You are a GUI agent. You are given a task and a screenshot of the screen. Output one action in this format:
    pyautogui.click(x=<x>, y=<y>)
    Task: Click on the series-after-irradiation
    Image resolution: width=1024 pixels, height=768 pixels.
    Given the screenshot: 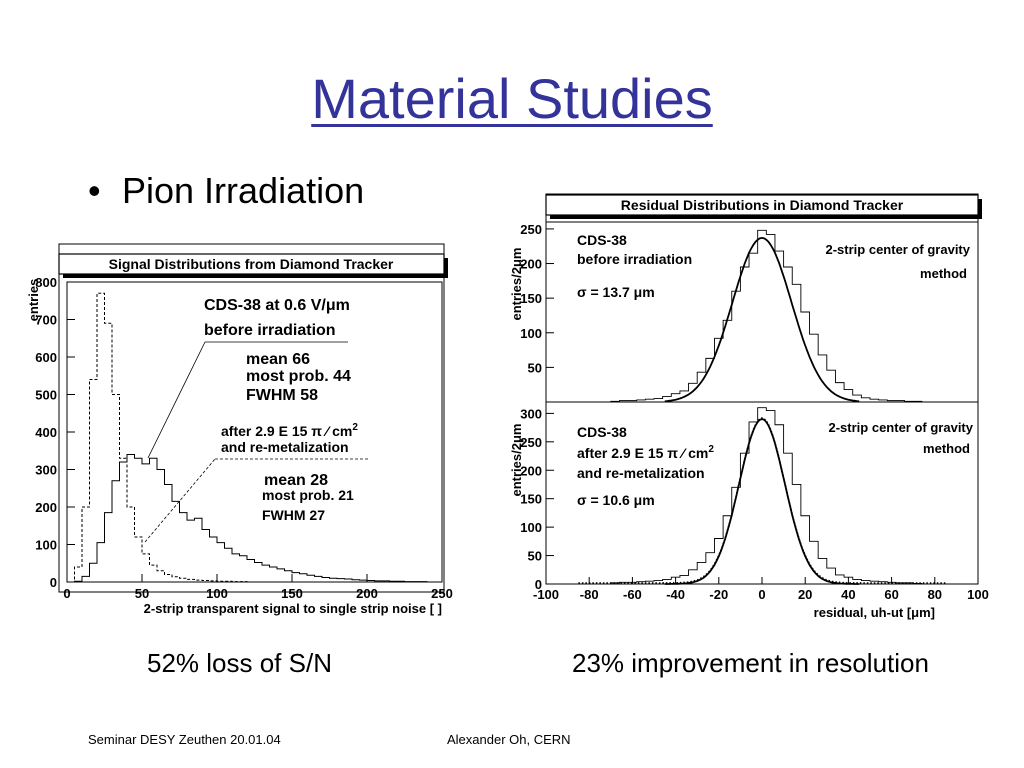 What is the action you would take?
    pyautogui.click(x=161, y=437)
    